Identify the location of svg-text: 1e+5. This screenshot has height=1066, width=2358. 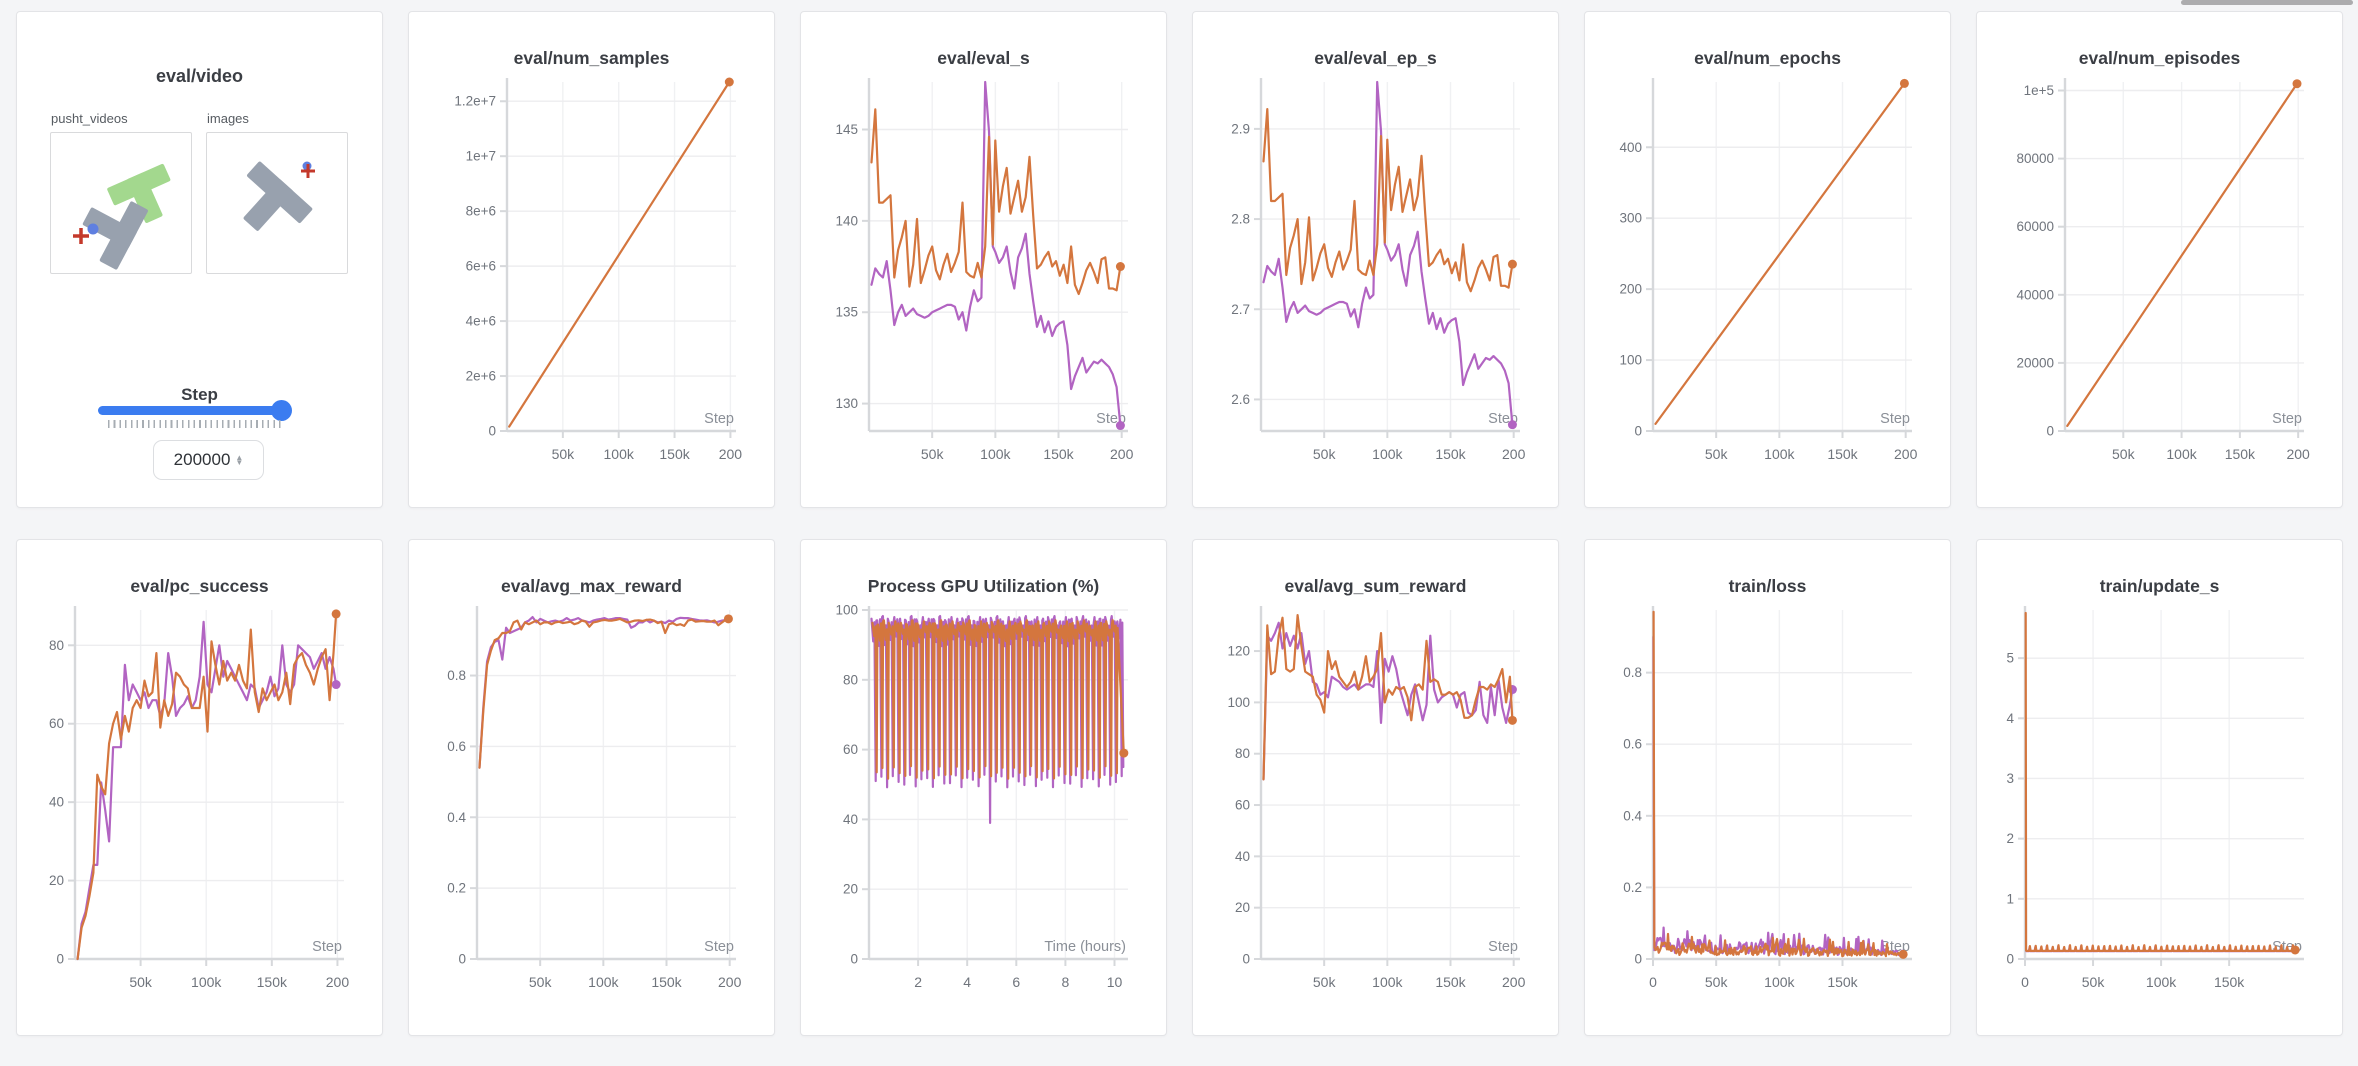
(2039, 90).